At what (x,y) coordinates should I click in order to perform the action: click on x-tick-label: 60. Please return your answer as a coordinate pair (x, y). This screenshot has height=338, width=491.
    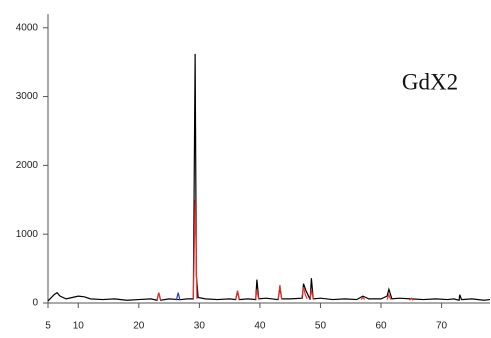
    Looking at the image, I should click on (381, 326).